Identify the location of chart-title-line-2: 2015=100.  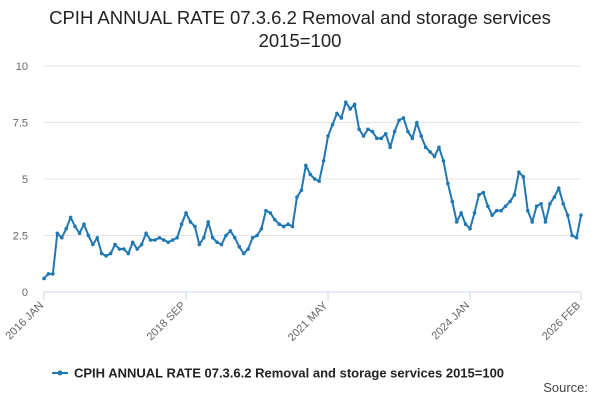
(300, 40).